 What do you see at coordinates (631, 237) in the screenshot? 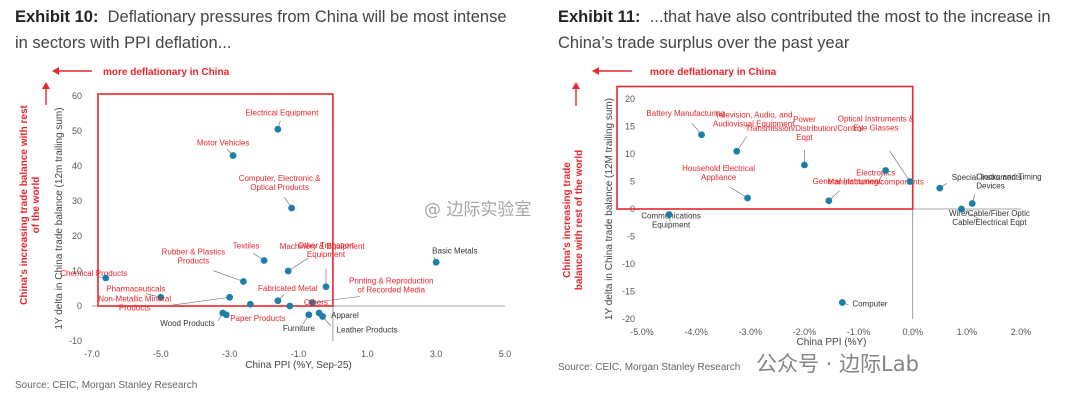
I see `y-tick-label: -5` at bounding box center [631, 237].